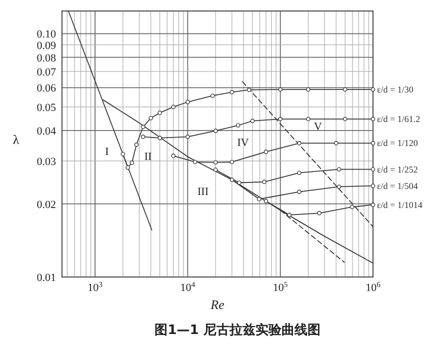 The width and height of the screenshot is (439, 348). What do you see at coordinates (188, 287) in the screenshot?
I see `x-tick-label: 10$^{4}$` at bounding box center [188, 287].